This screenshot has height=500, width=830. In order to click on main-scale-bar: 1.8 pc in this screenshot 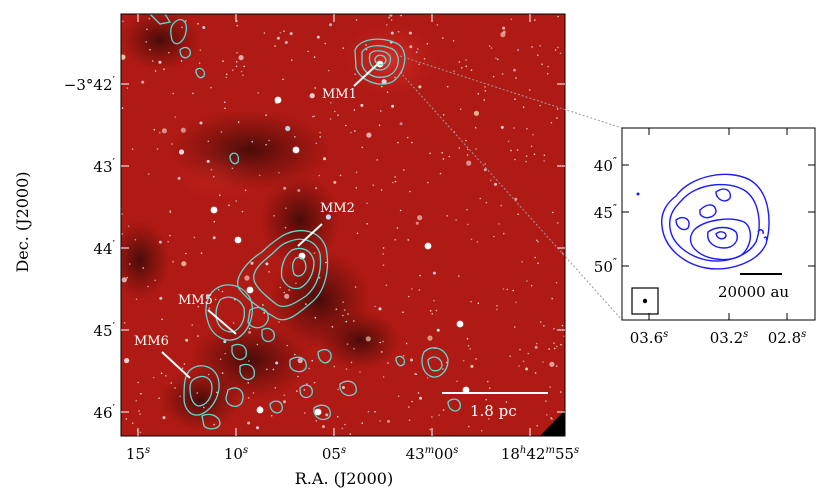, I will do `click(495, 406)`.